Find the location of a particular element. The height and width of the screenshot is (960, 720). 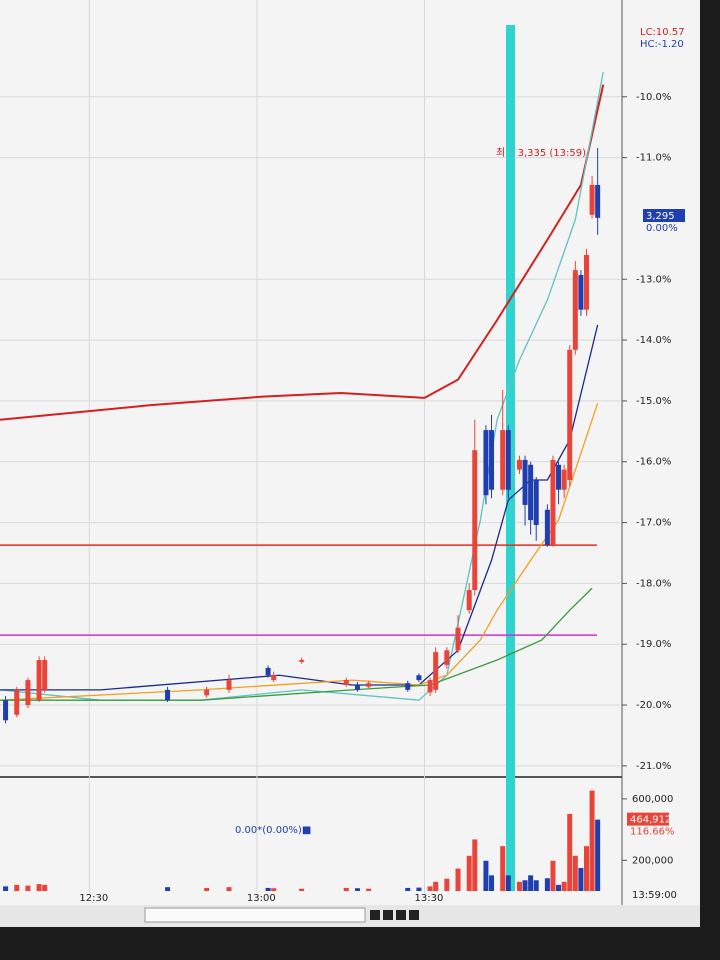

y-tick-label: -17.0% is located at coordinates (653, 523).